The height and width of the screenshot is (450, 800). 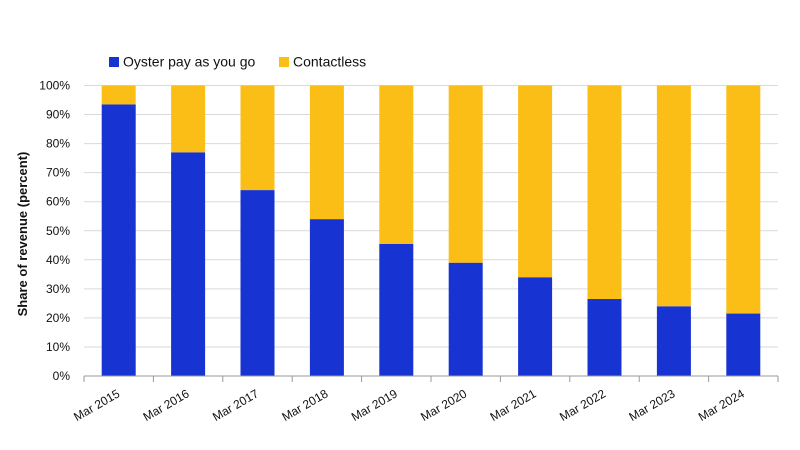 What do you see at coordinates (58, 347) in the screenshot?
I see `y-tick-label: 10%` at bounding box center [58, 347].